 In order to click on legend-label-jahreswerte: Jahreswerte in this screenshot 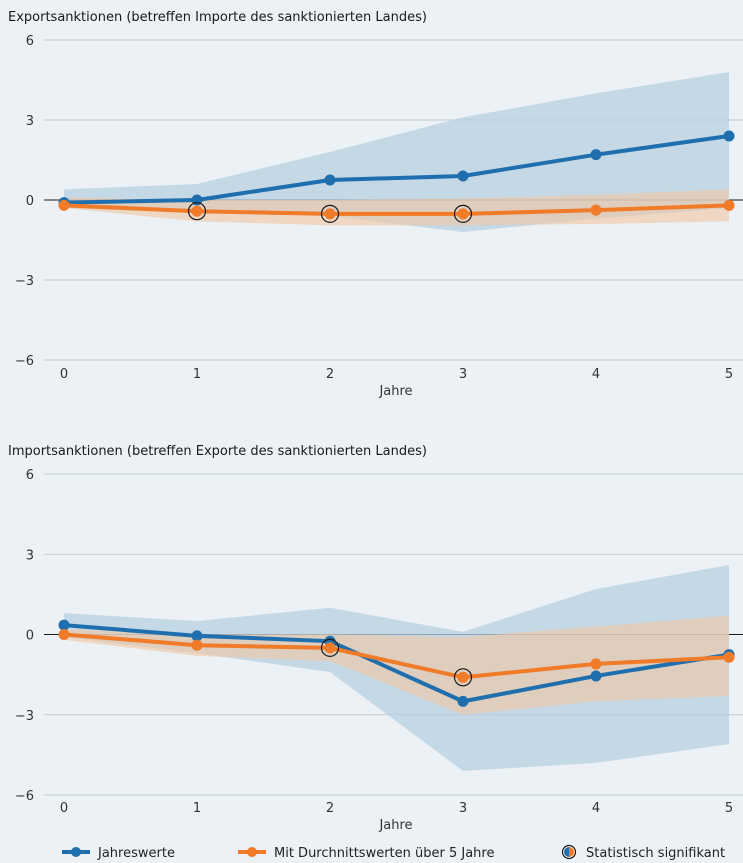, I will do `click(136, 853)`.